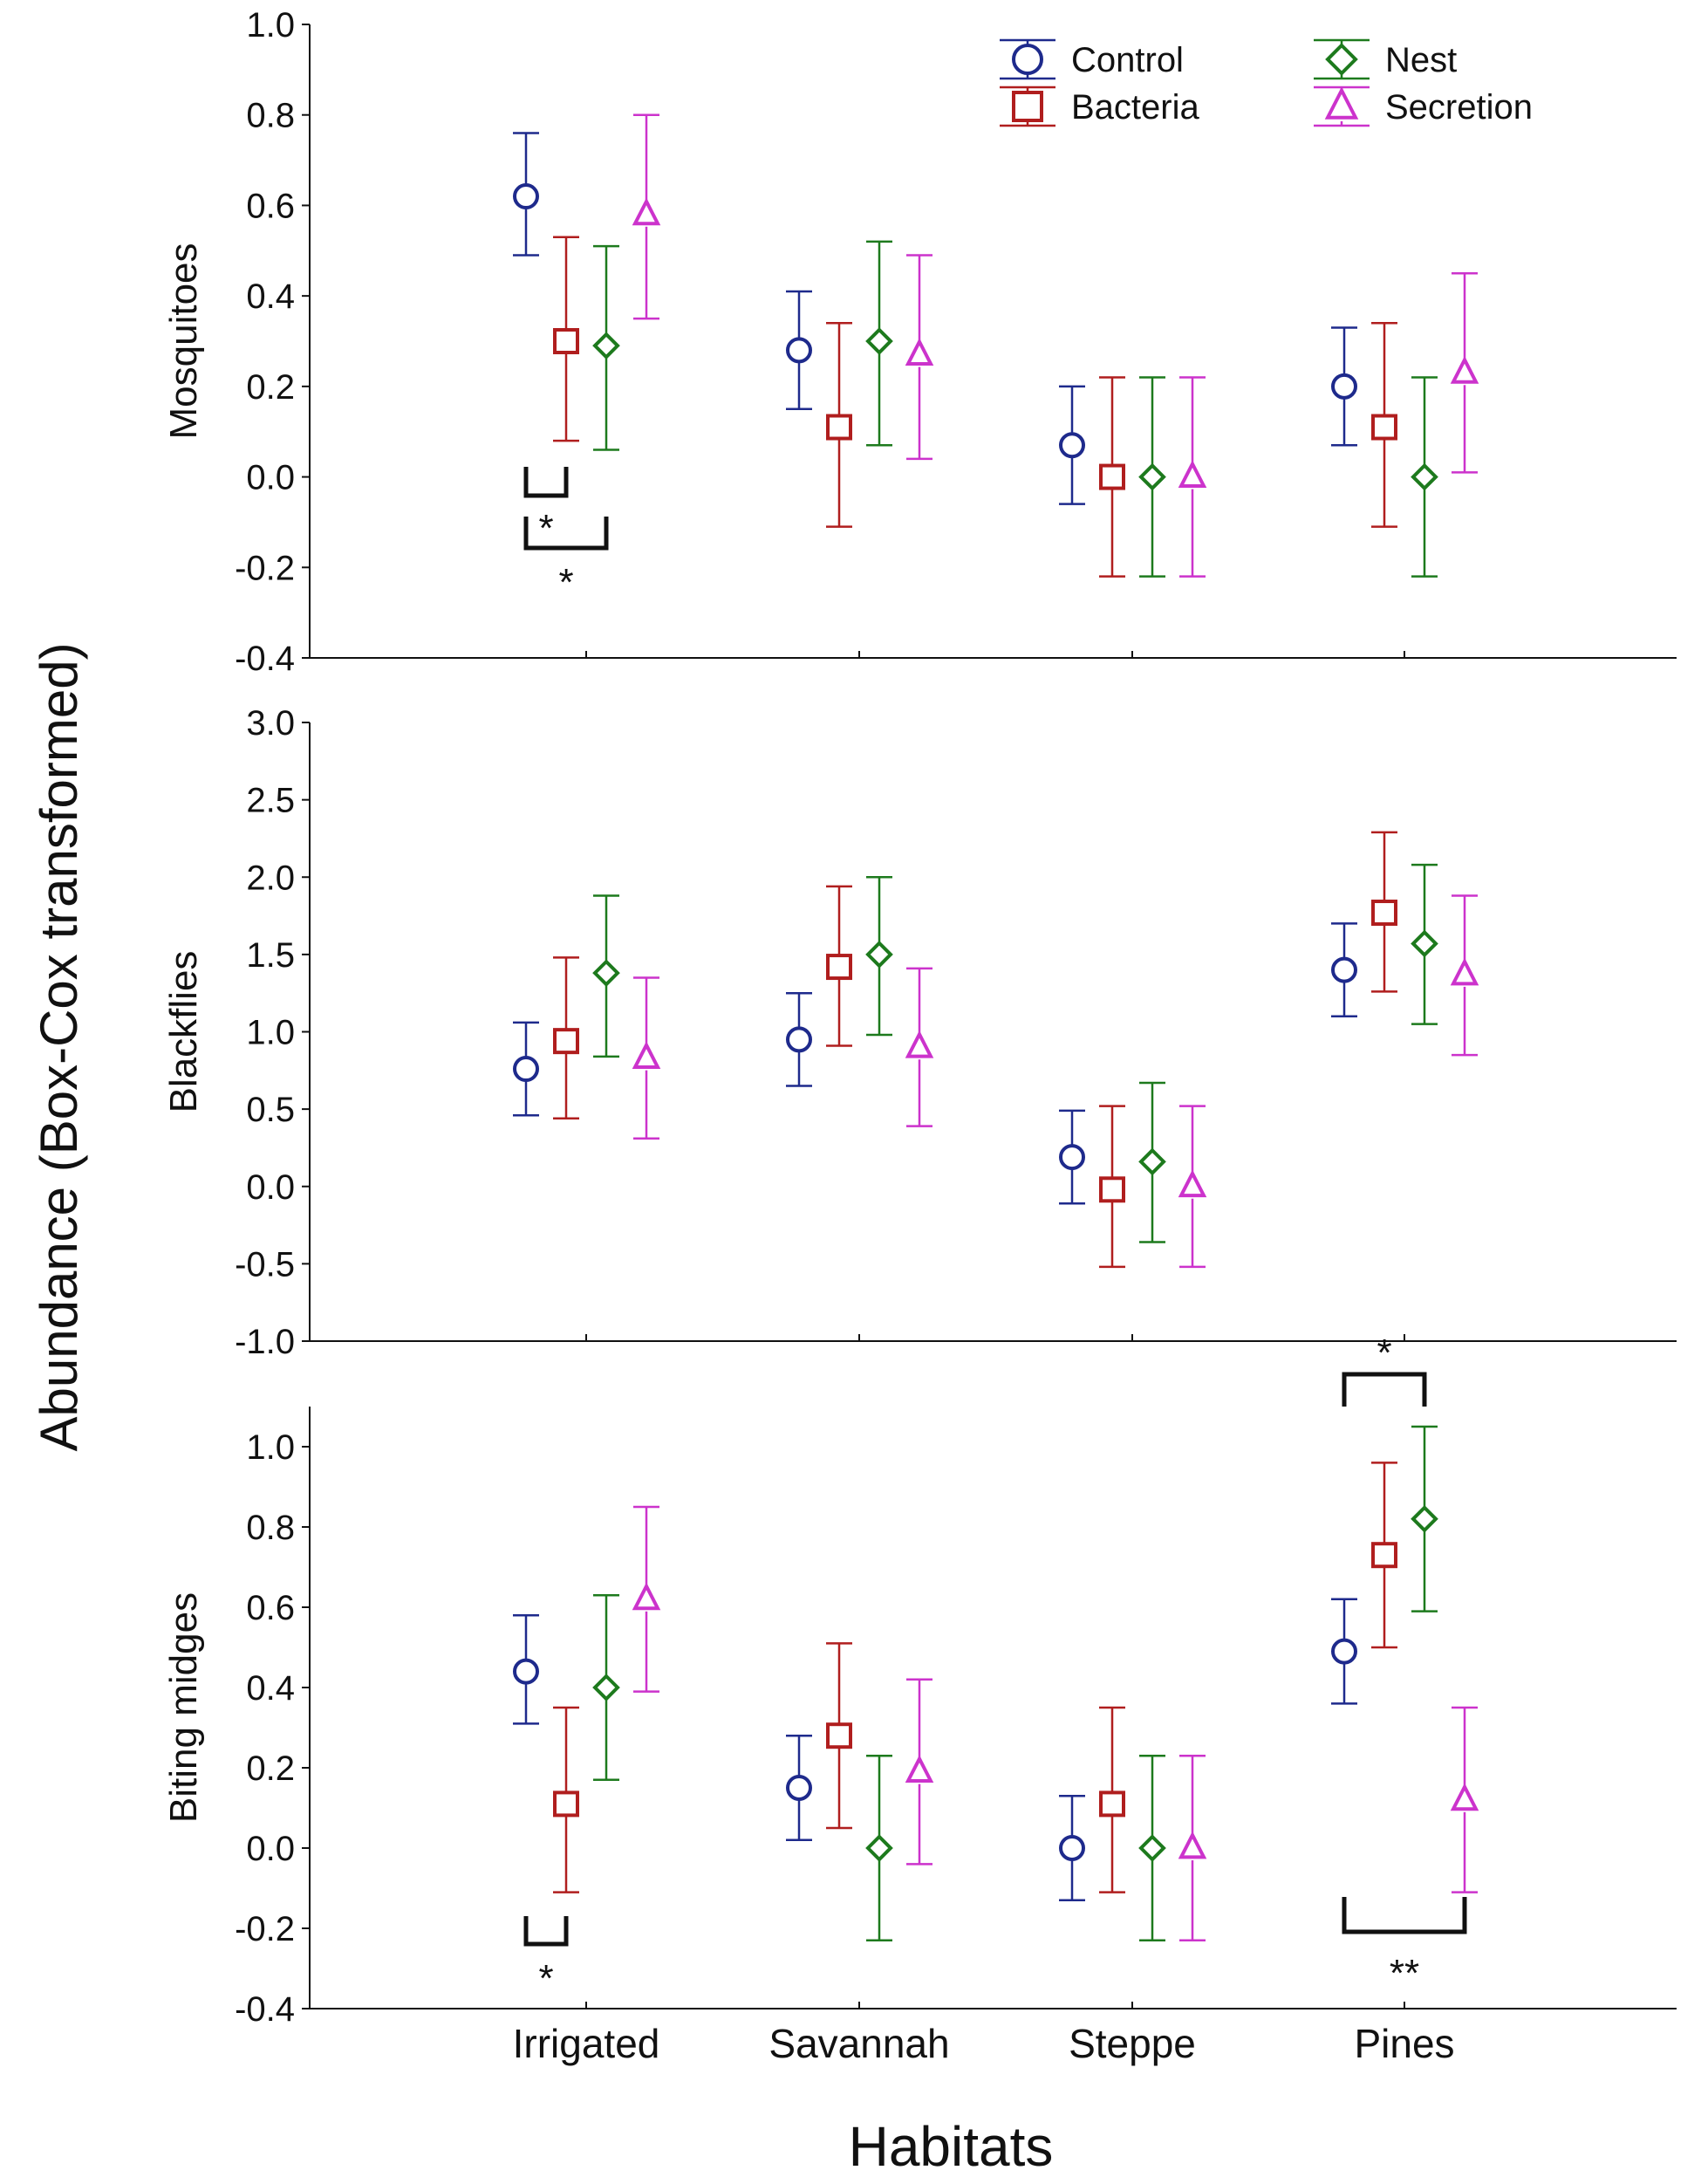  Describe the element at coordinates (1132, 2043) in the screenshot. I see `x-category-label-steppe: Steppe` at that location.